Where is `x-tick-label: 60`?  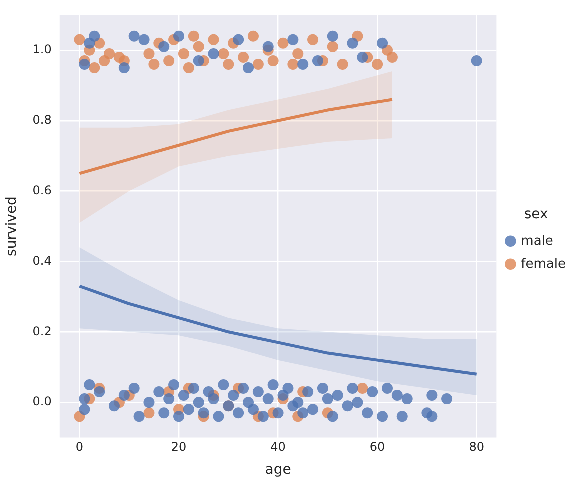
x-tick-label: 60 is located at coordinates (378, 447).